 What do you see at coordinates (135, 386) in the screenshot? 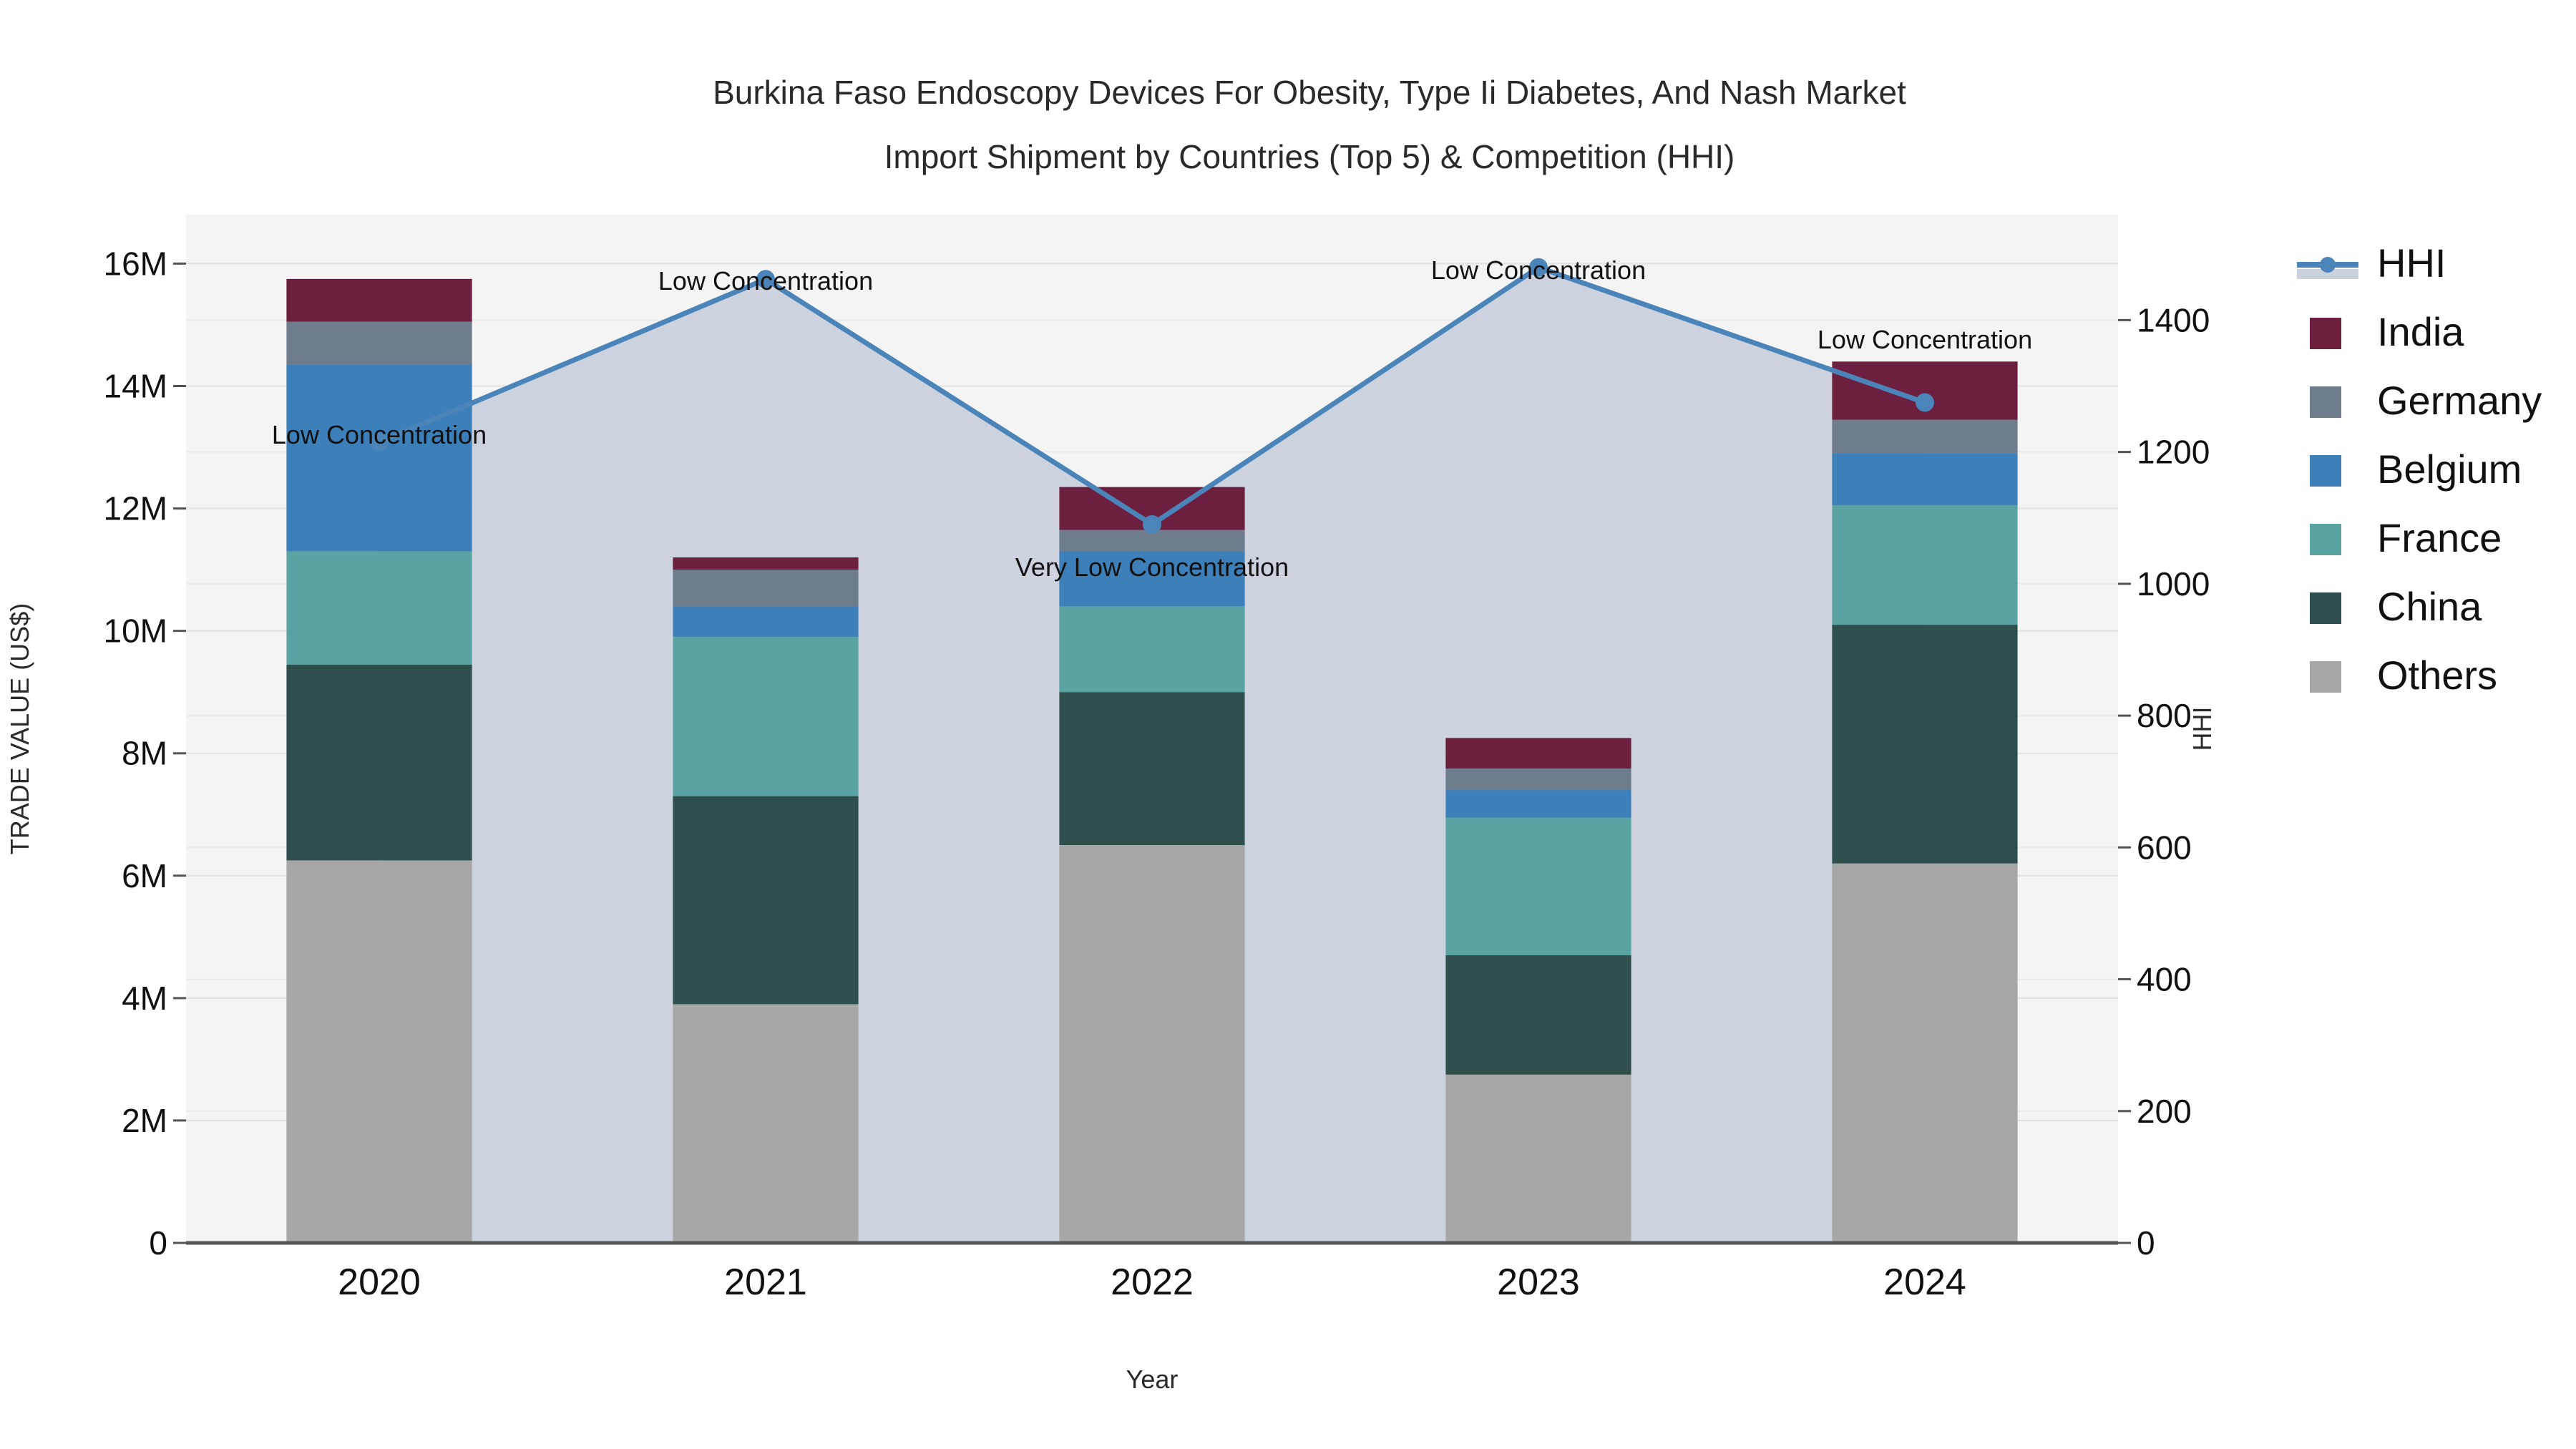
I see `y-axis-tick-label-left: 14M` at bounding box center [135, 386].